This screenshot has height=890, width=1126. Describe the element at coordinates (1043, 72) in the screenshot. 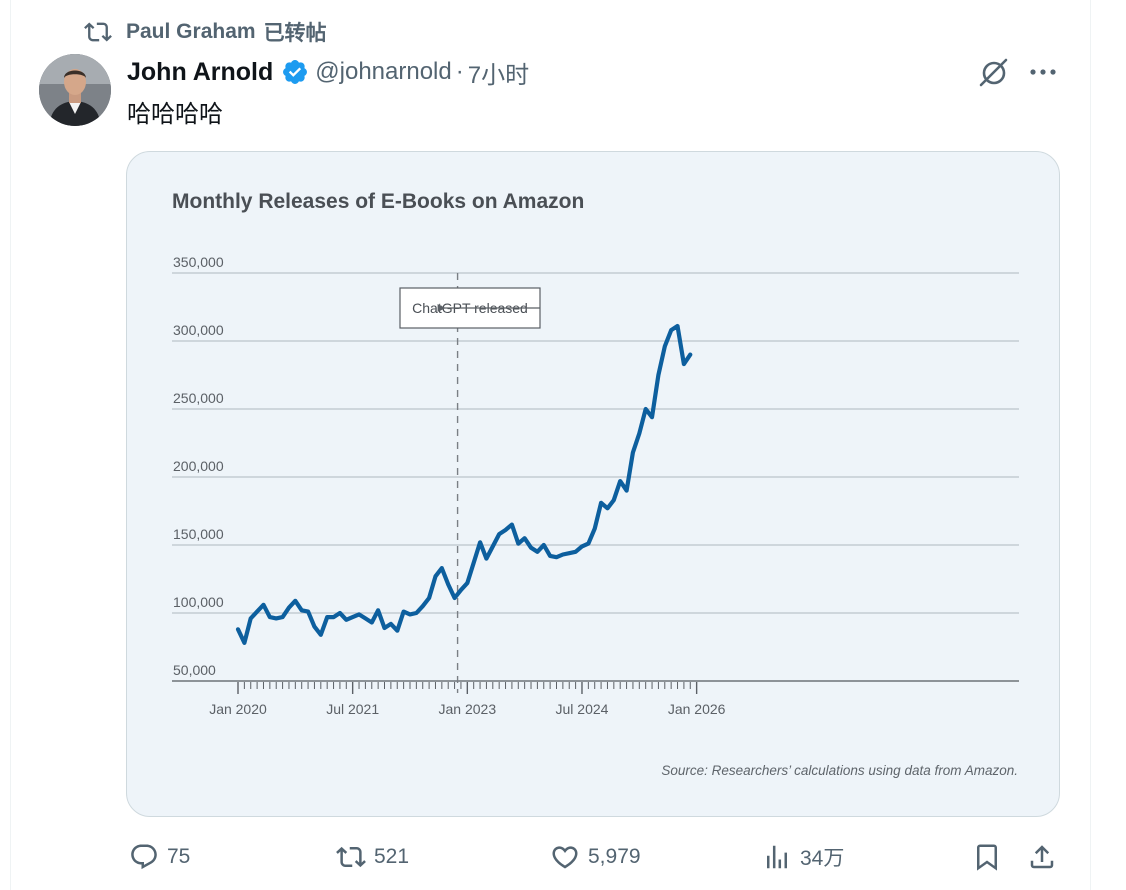

I see `more-options-icon` at that location.